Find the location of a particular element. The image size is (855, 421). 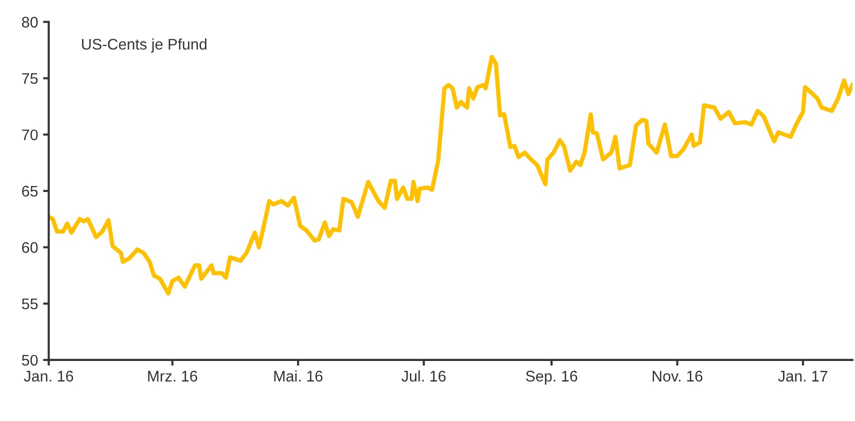

x-tick-label: Jul. 16 is located at coordinates (424, 376).